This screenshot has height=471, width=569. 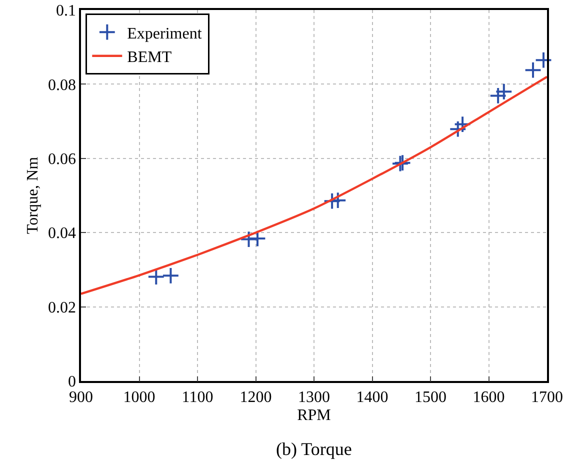 What do you see at coordinates (488, 397) in the screenshot?
I see `x-tick-label: 1600` at bounding box center [488, 397].